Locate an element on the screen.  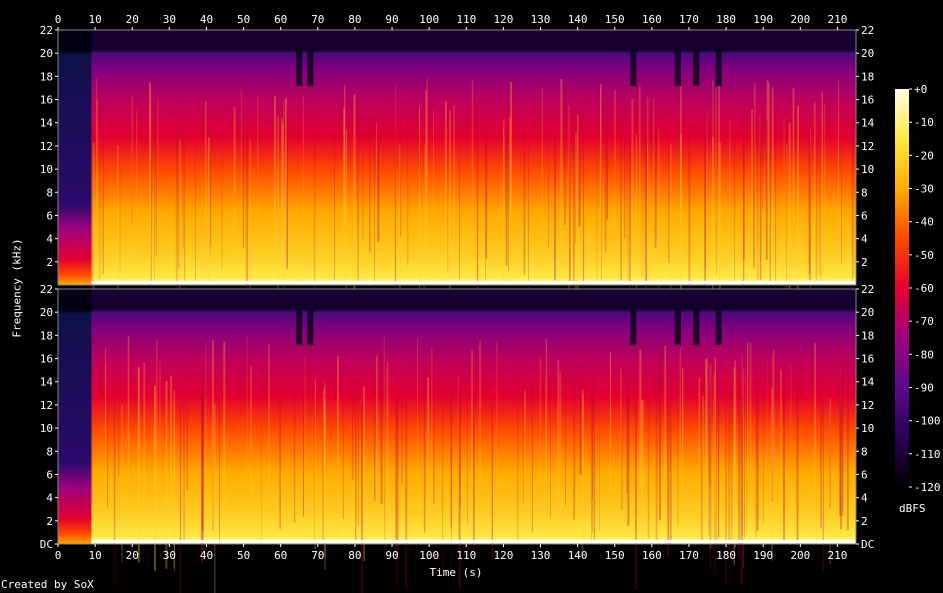
x-tick-label-bottom: 0 is located at coordinates (58, 555).